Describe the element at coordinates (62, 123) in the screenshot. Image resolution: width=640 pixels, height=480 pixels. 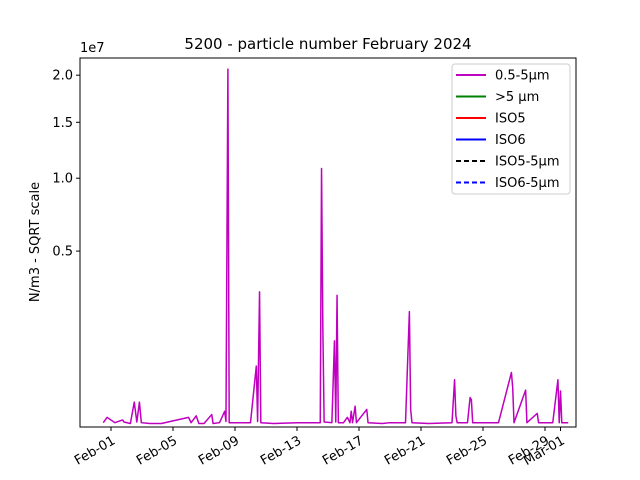
I see `y-tick-label: 1.5` at that location.